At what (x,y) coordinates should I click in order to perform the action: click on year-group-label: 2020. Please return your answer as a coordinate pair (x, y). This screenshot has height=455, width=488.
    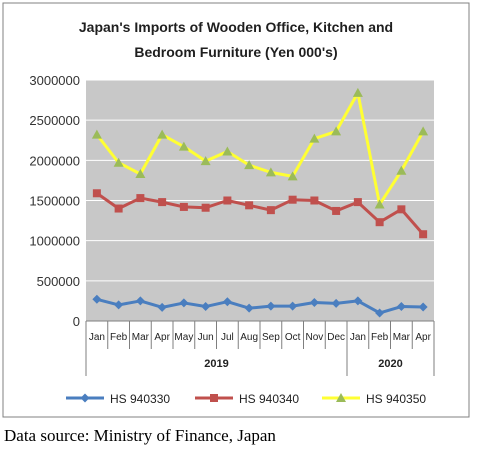
    Looking at the image, I should click on (390, 364).